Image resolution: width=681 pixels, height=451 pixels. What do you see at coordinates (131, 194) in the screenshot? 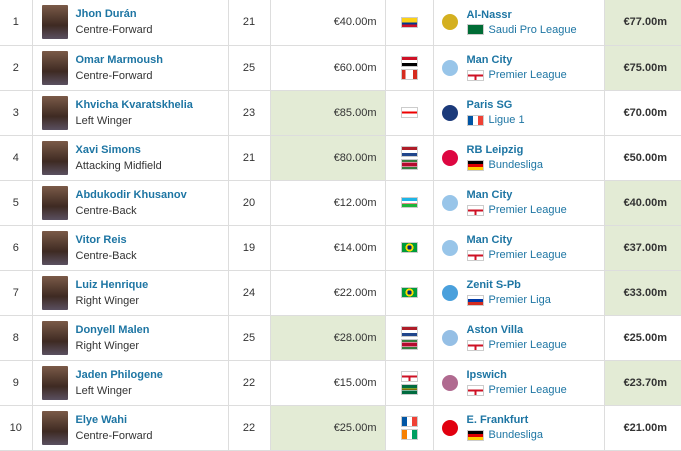
I see `player-name-link: Abdukodir Khusanov` at bounding box center [131, 194].